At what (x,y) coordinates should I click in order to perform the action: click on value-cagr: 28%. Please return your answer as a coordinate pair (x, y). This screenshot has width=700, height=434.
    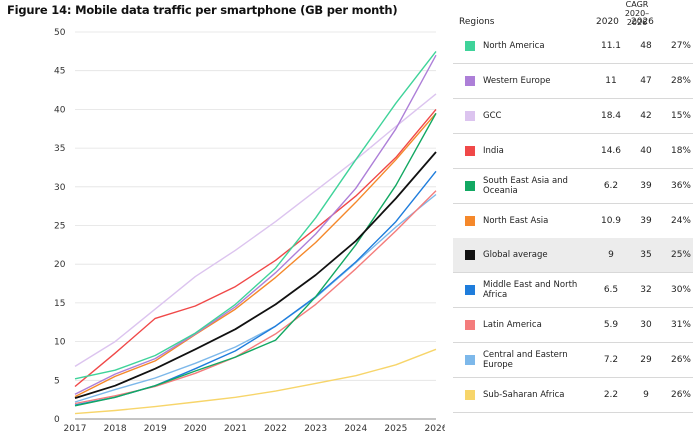
    Looking at the image, I should click on (680, 80).